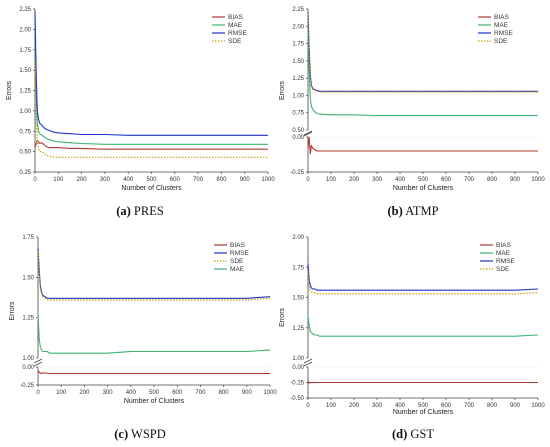 The image size is (550, 447). I want to click on caption-b-name: ATMP, so click(421, 211).